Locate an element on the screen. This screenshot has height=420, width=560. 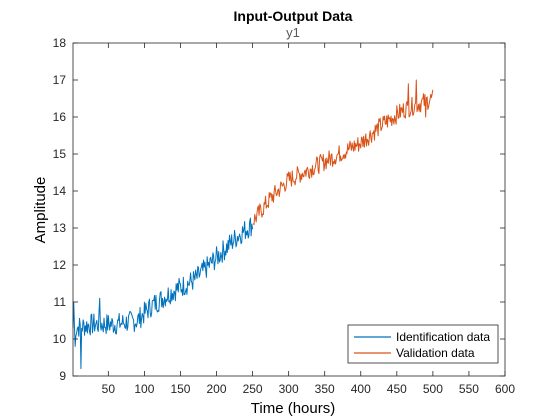
x-tick-label: 200 is located at coordinates (217, 389).